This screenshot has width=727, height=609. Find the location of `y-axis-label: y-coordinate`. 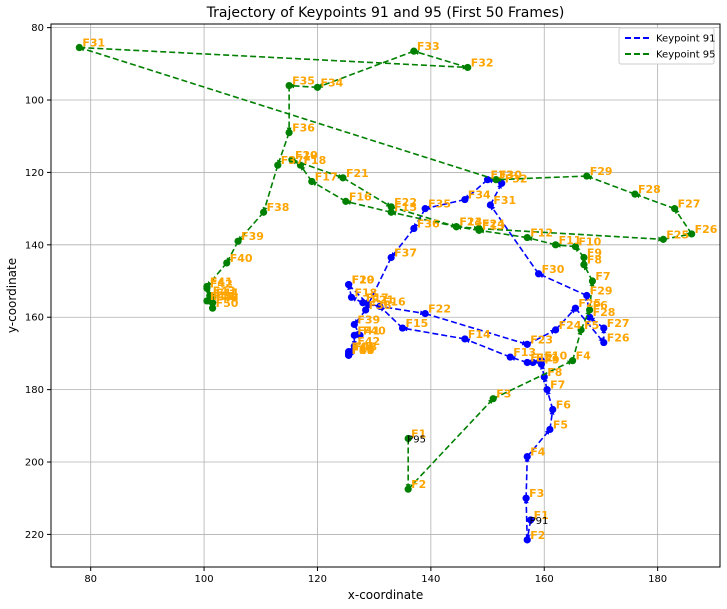

y-axis-label: y-coordinate is located at coordinates (12, 295).